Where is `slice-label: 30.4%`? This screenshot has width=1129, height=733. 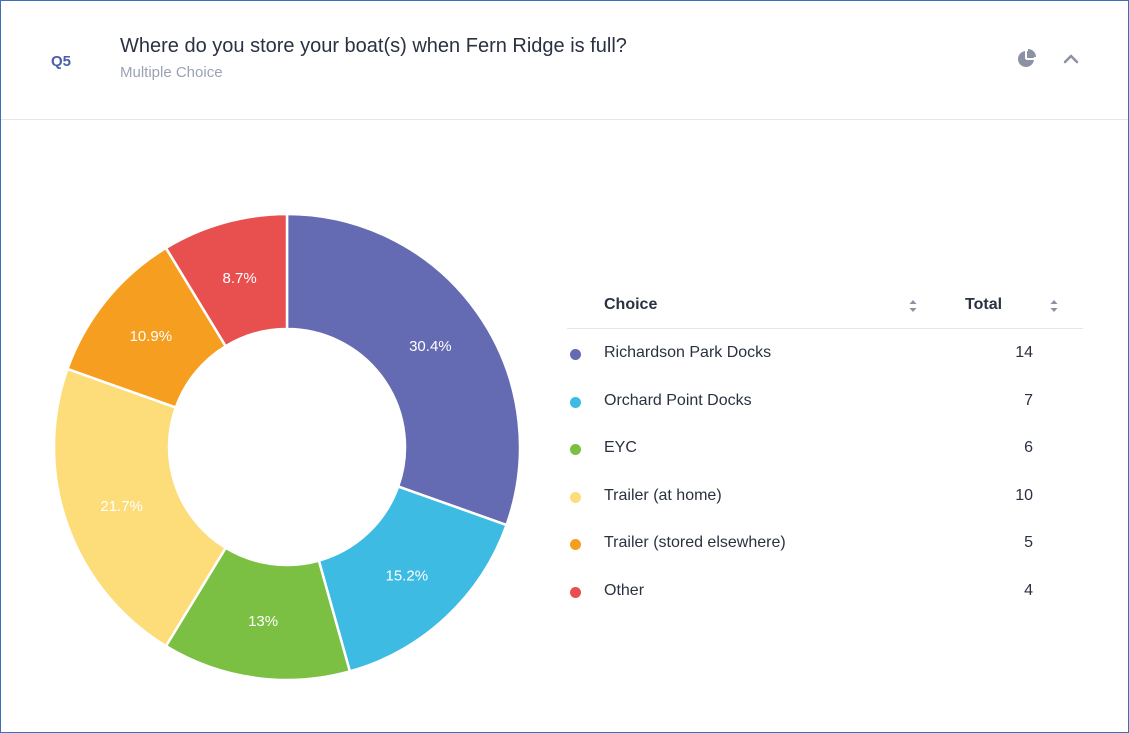 slice-label: 30.4% is located at coordinates (430, 346).